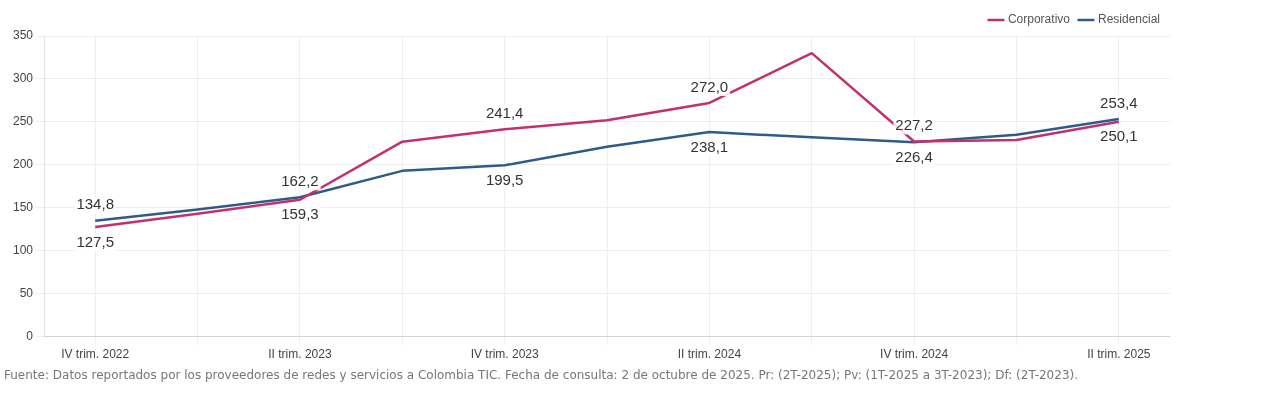  I want to click on source-note: Fuente: Datos reportados por los proveedores de redes y servicios a Colombia TIC. Fecha de consulta: 2 de octubre de 2025. Pr: (2T-2025); Pv: (1T-2025 a 3T-2023); Df: (2T-2023)., so click(541, 375).